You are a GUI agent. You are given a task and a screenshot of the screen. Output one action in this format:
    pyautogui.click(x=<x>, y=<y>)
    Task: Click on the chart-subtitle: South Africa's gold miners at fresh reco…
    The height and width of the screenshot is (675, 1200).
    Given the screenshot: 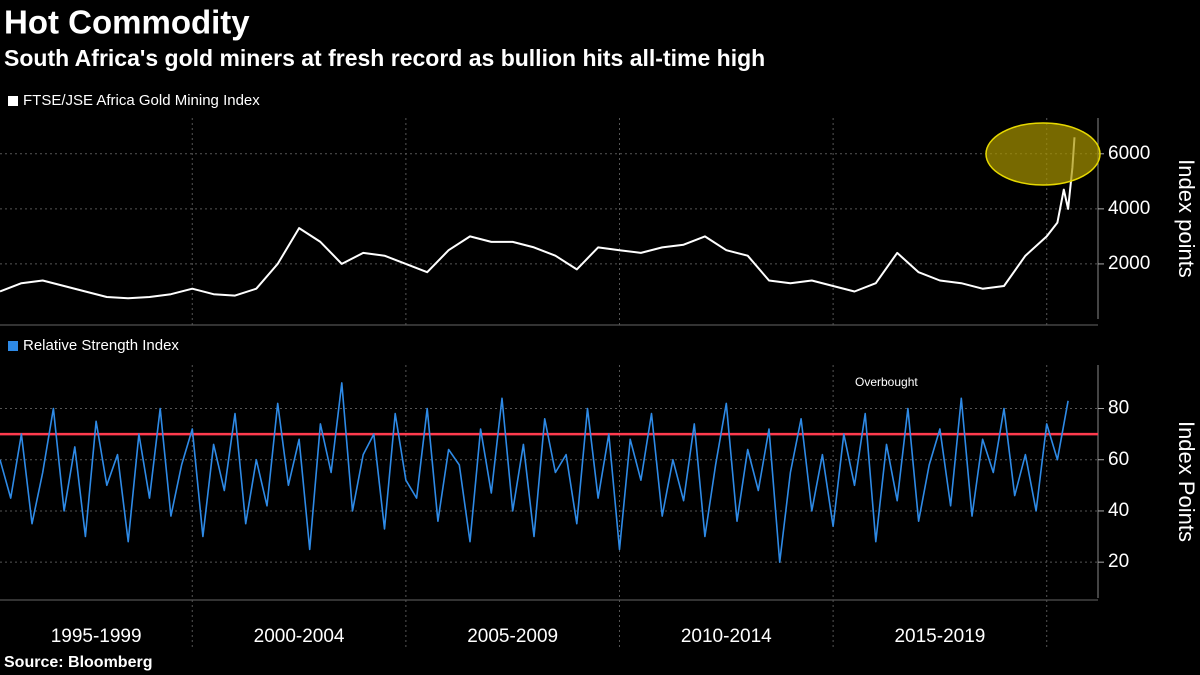 What is the action you would take?
    pyautogui.click(x=384, y=58)
    